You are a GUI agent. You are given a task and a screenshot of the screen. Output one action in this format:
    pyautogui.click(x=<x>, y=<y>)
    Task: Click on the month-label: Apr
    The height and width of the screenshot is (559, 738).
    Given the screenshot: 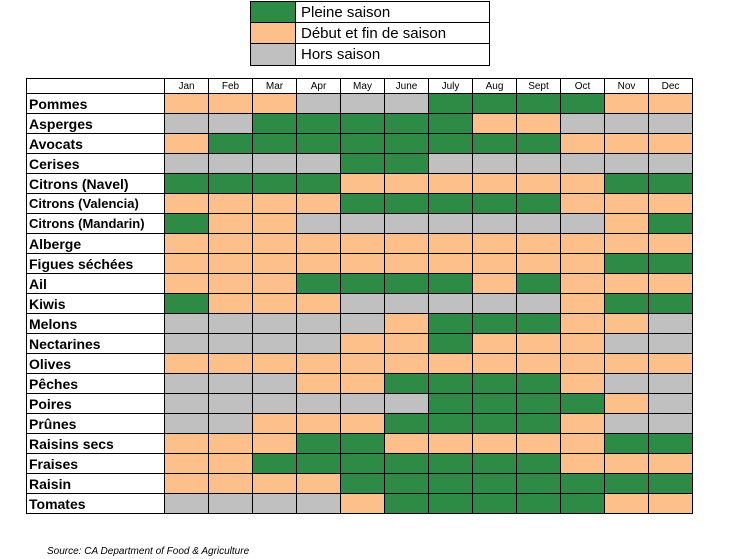 What is the action you would take?
    pyautogui.click(x=318, y=86)
    